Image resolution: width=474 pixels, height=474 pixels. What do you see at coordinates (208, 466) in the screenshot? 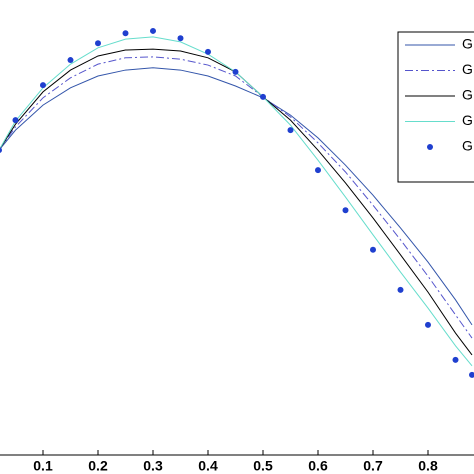
I see `x-tick-label: 0.4` at bounding box center [208, 466].